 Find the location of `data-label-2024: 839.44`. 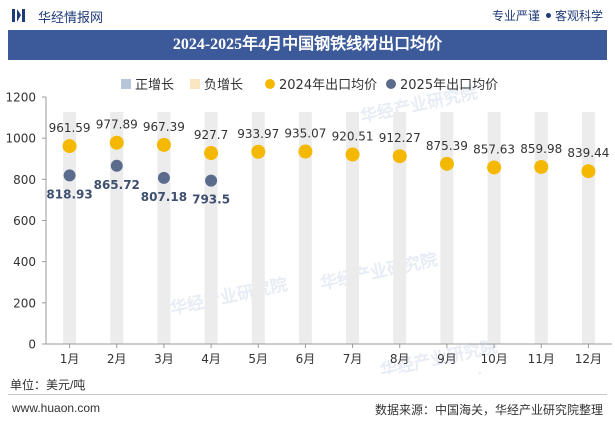

data-label-2024: 839.44 is located at coordinates (588, 153).